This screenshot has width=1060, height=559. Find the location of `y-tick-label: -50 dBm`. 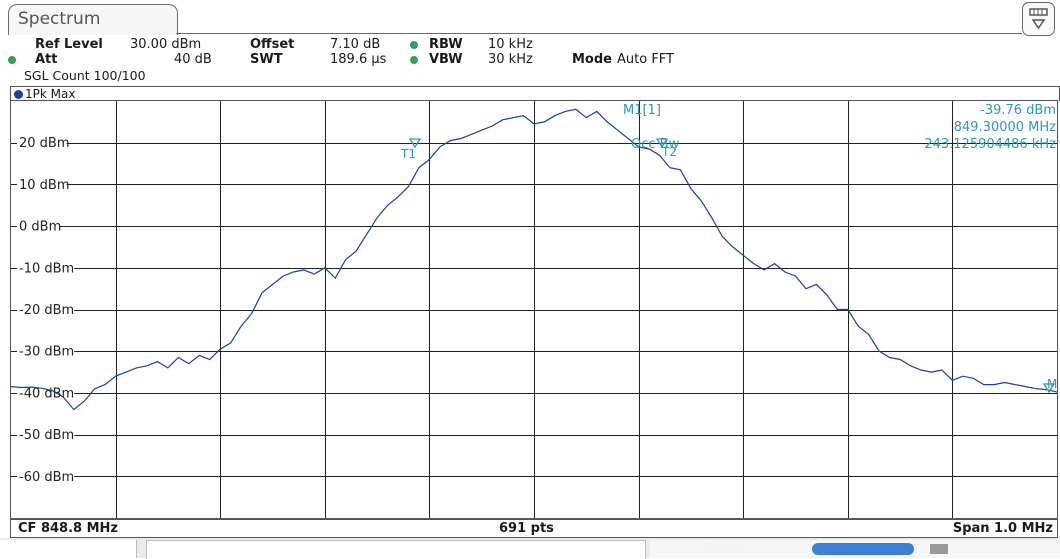

y-tick-label: -50 dBm is located at coordinates (46, 435).